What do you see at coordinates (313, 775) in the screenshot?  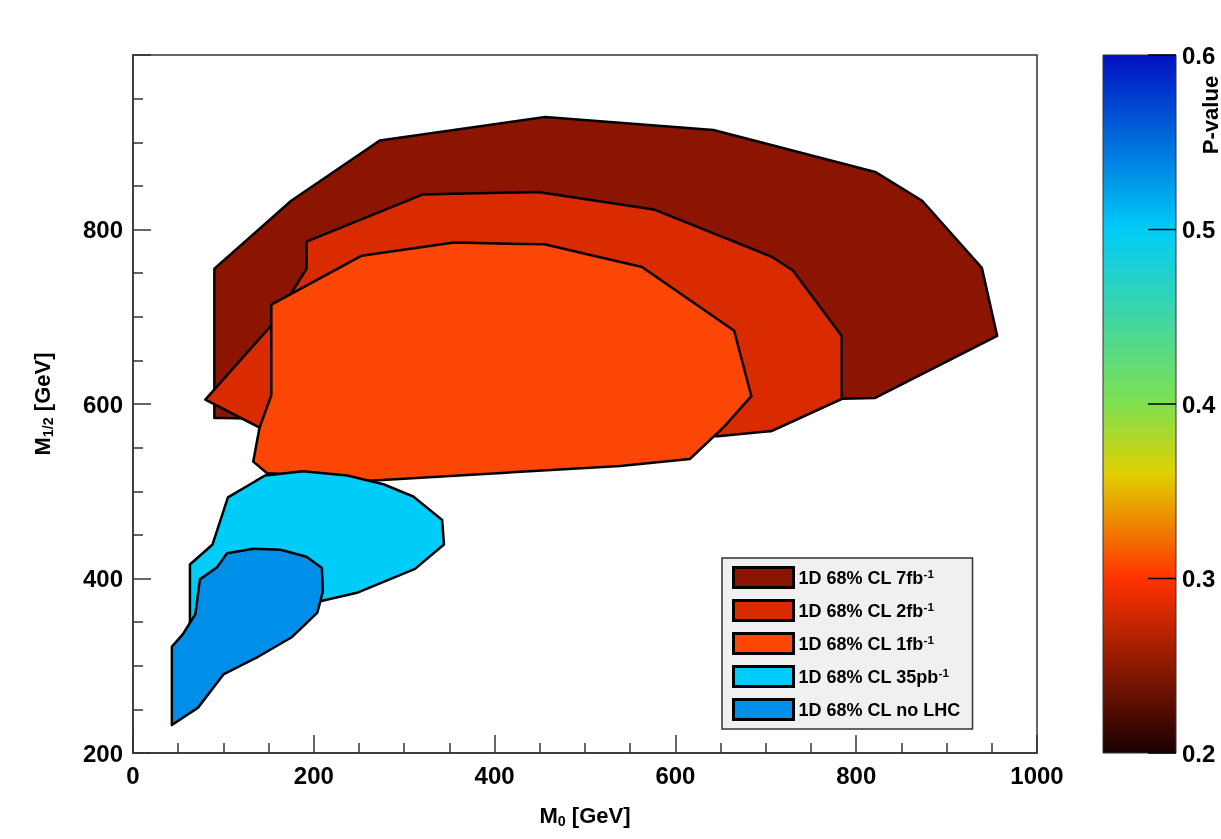 I see `x-tick-label: 200` at bounding box center [313, 775].